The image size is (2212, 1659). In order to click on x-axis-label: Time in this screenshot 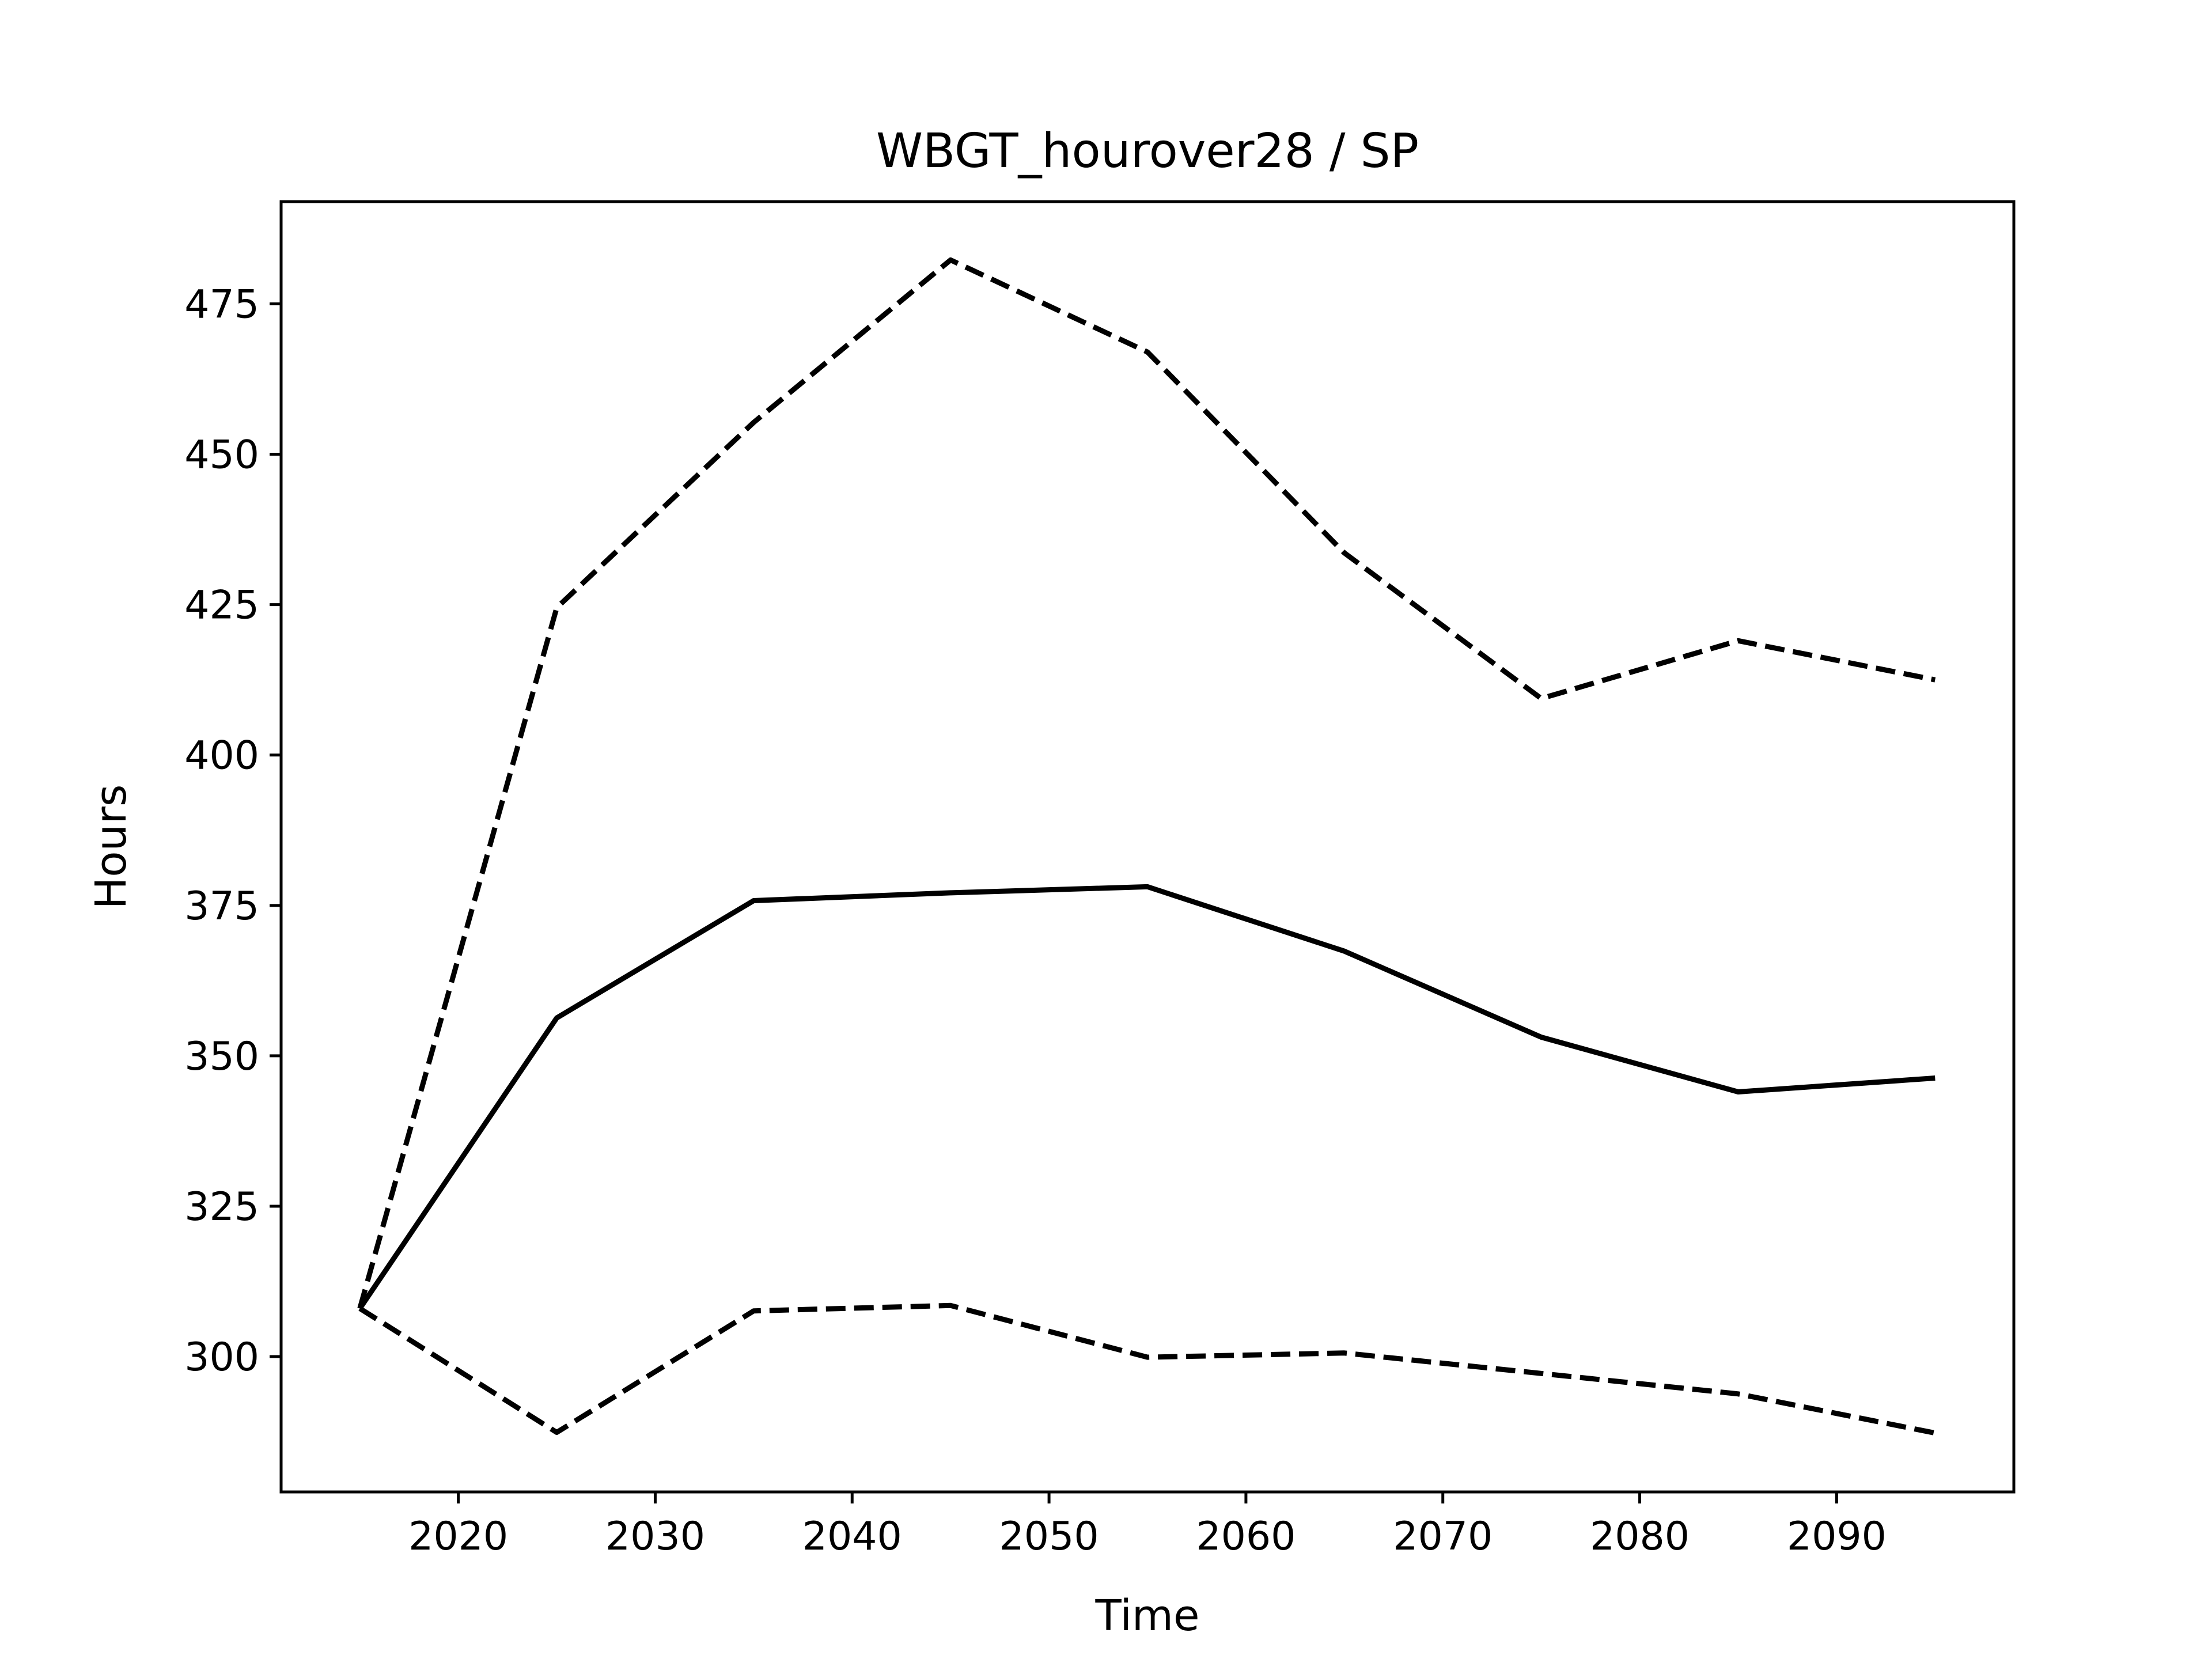, I will do `click(1146, 1616)`.